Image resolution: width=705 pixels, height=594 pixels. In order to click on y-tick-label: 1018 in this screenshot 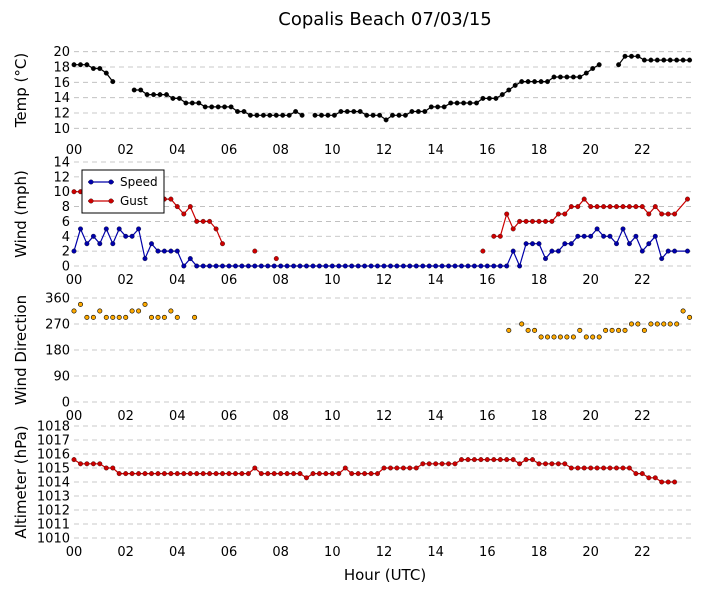, I will do `click(53, 427)`.